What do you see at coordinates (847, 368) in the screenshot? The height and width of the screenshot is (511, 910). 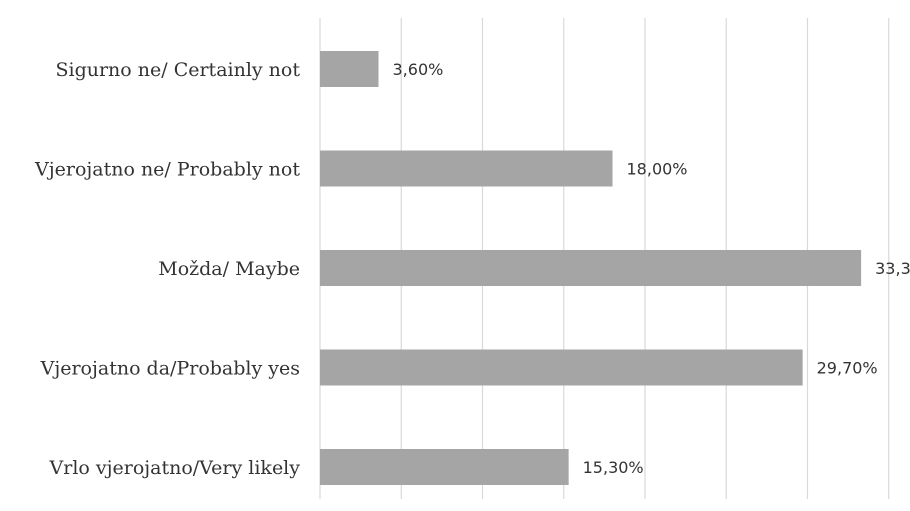 I see `value-label: 29,70%` at bounding box center [847, 368].